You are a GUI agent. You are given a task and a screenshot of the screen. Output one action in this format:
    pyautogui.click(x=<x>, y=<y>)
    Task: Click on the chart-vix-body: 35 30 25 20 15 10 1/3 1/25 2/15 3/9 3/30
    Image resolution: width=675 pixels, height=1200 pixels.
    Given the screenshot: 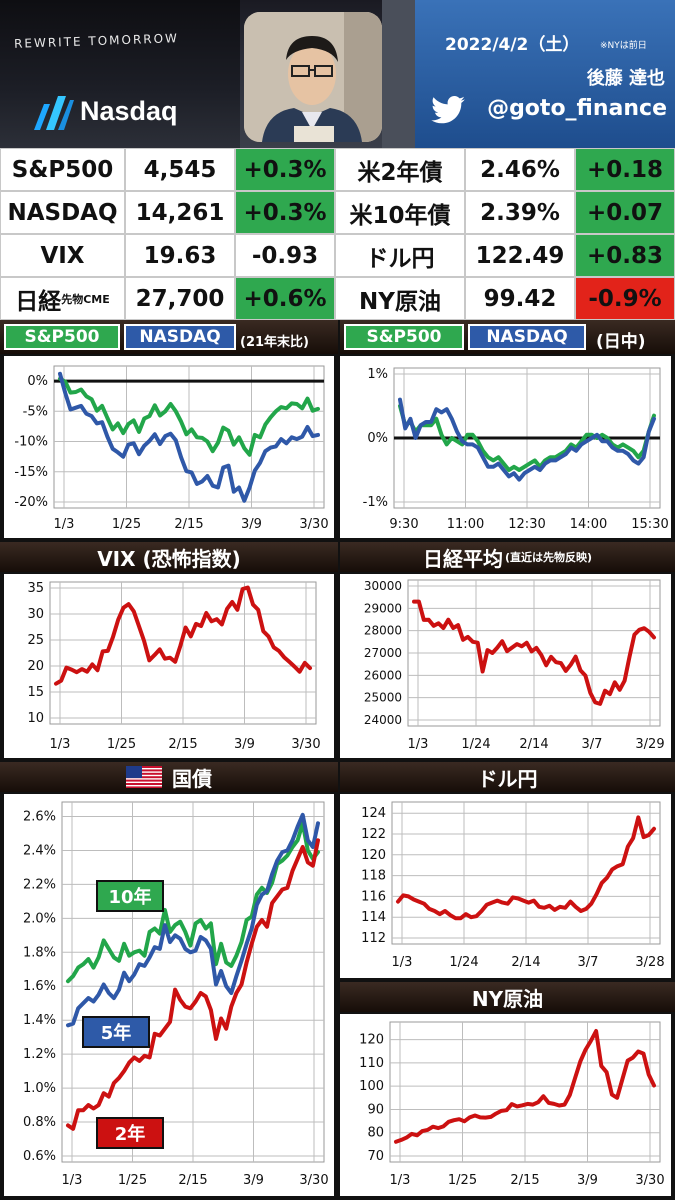 What is the action you would take?
    pyautogui.click(x=169, y=666)
    